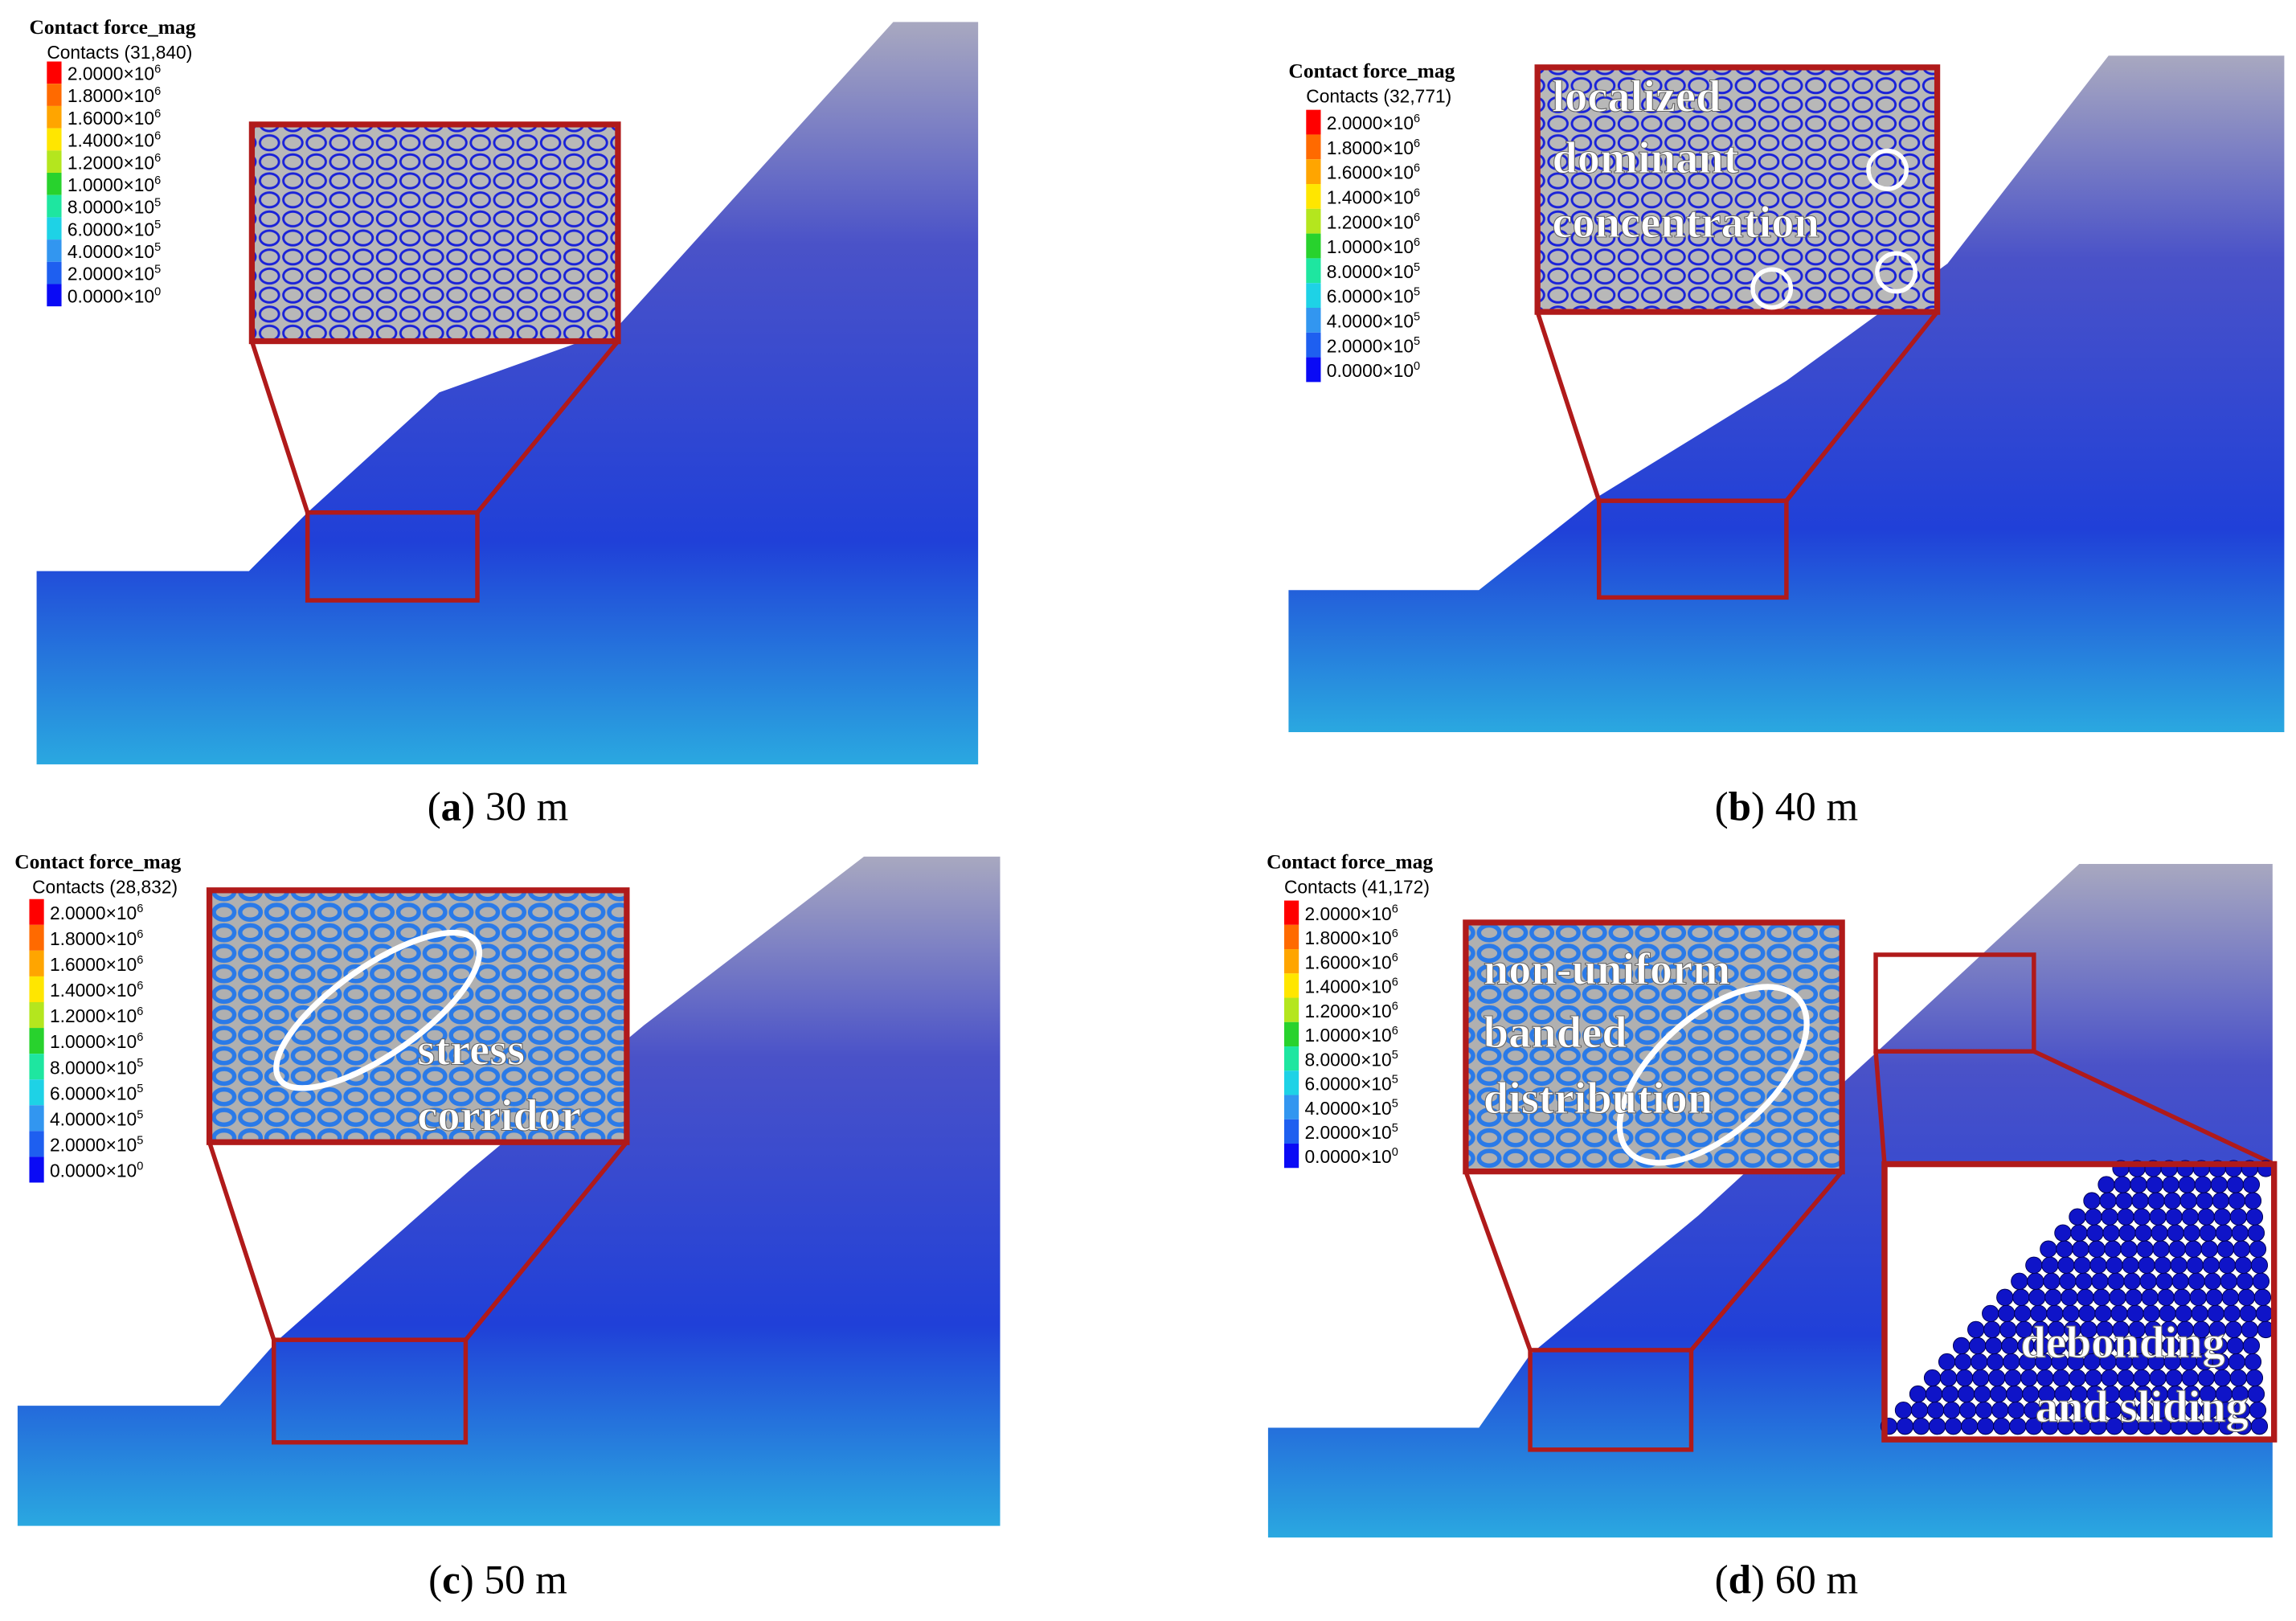 This screenshot has width=2296, height=1621. What do you see at coordinates (1740, 806) in the screenshot?
I see `caption-letter: b` at bounding box center [1740, 806].